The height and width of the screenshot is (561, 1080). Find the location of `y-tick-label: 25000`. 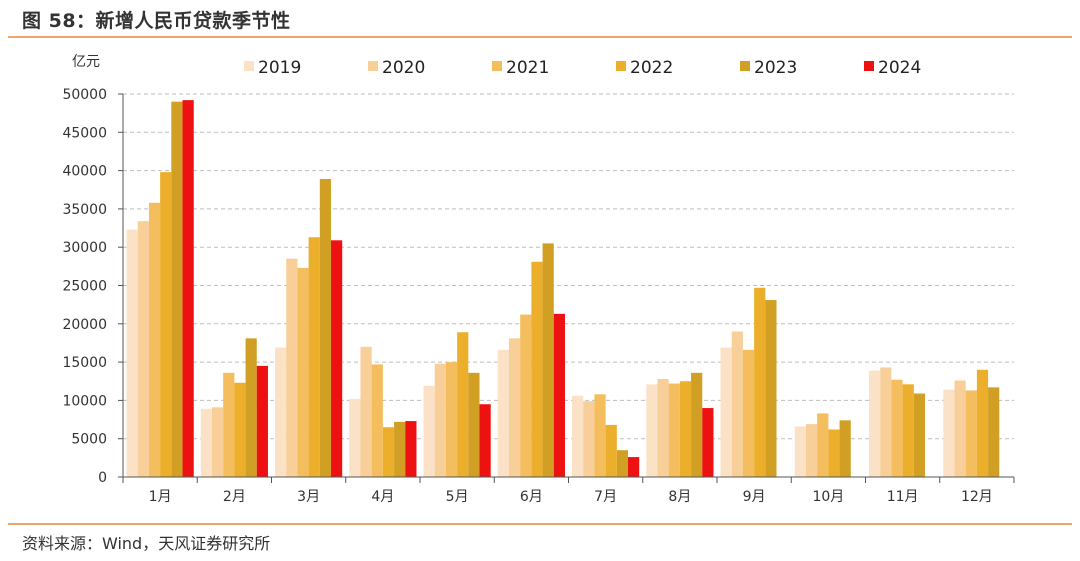

y-tick-label: 25000 is located at coordinates (84, 287).